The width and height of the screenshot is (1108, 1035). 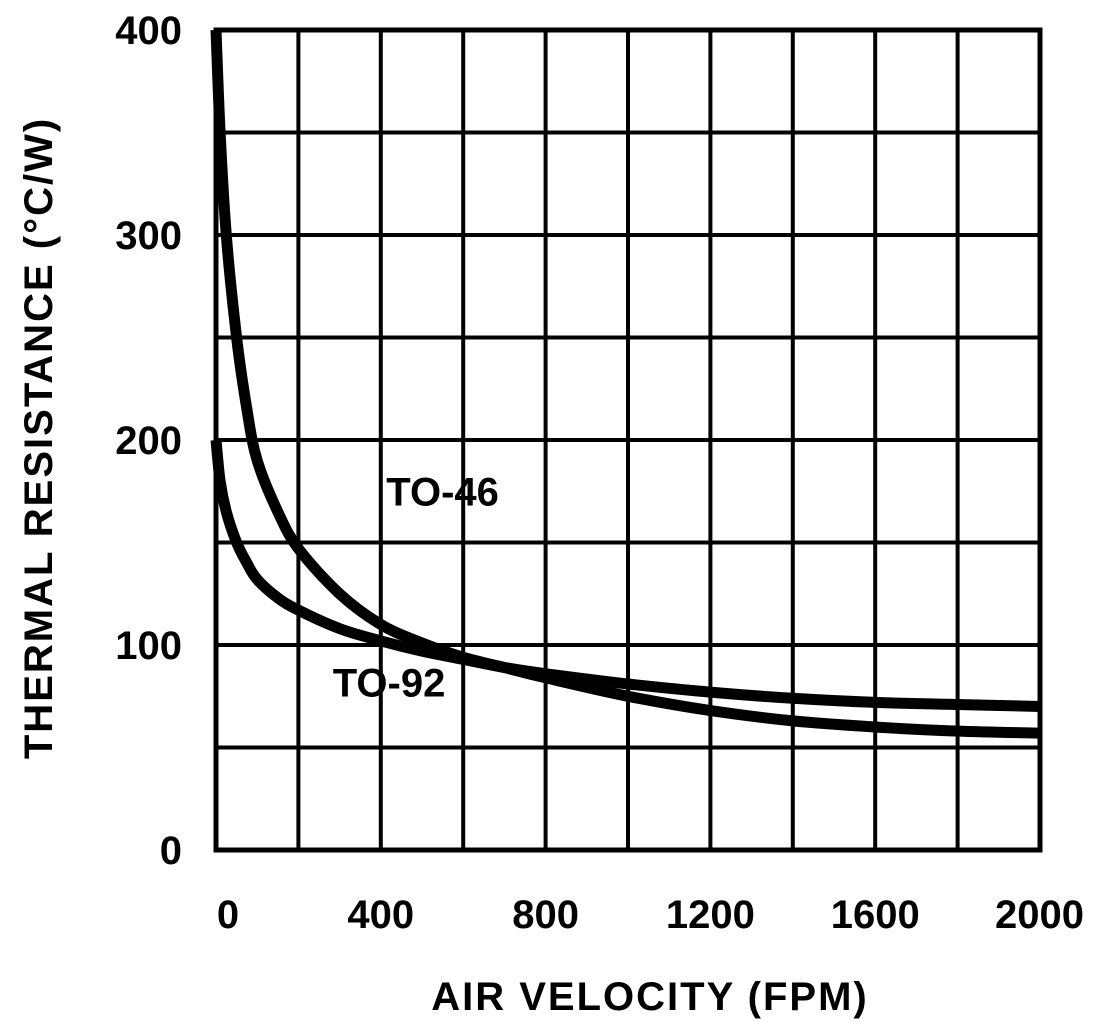 I want to click on x-tick-label: 1600, so click(x=875, y=915).